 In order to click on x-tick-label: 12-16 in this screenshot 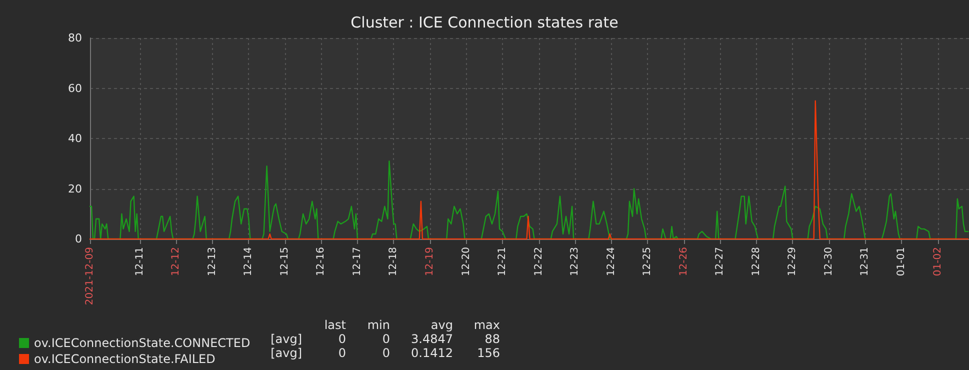, I will do `click(321, 261)`.